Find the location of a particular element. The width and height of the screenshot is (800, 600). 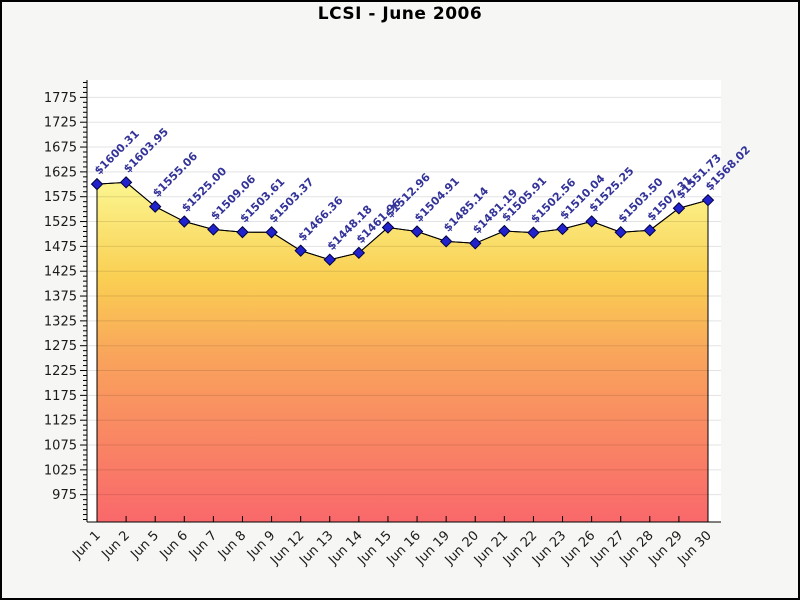

x-tick-label: Jun 8 is located at coordinates (232, 545).